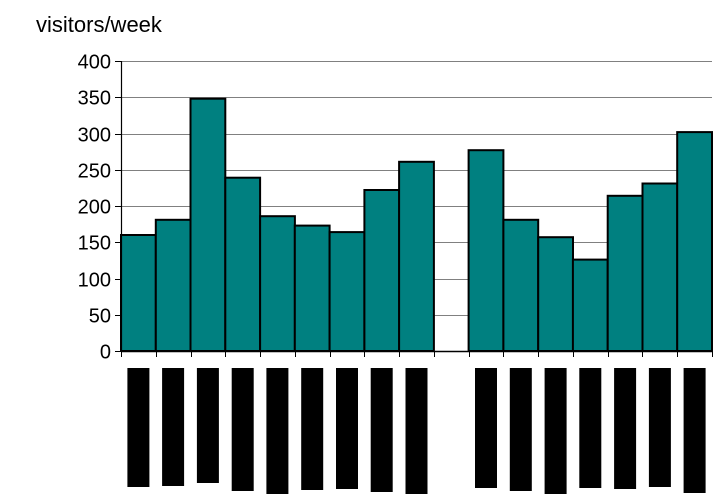 The image size is (715, 495). Describe the element at coordinates (94, 244) in the screenshot. I see `y-tick-label: 150` at that location.